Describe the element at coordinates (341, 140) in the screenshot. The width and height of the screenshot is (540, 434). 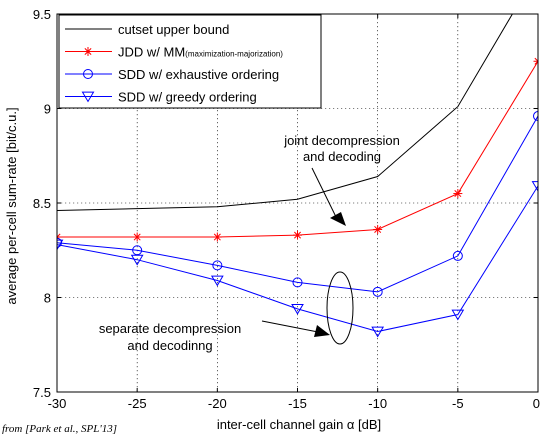
I see `annotation-joint-line1: joint decompression` at that location.